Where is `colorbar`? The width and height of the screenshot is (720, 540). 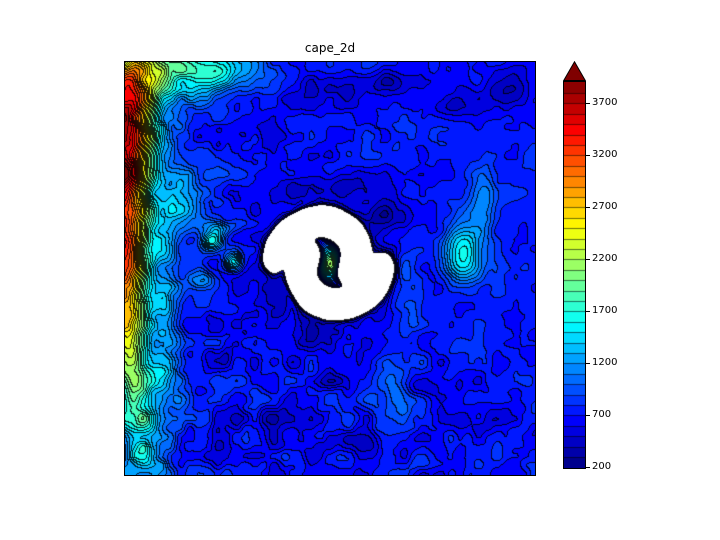
colorbar is located at coordinates (574, 275).